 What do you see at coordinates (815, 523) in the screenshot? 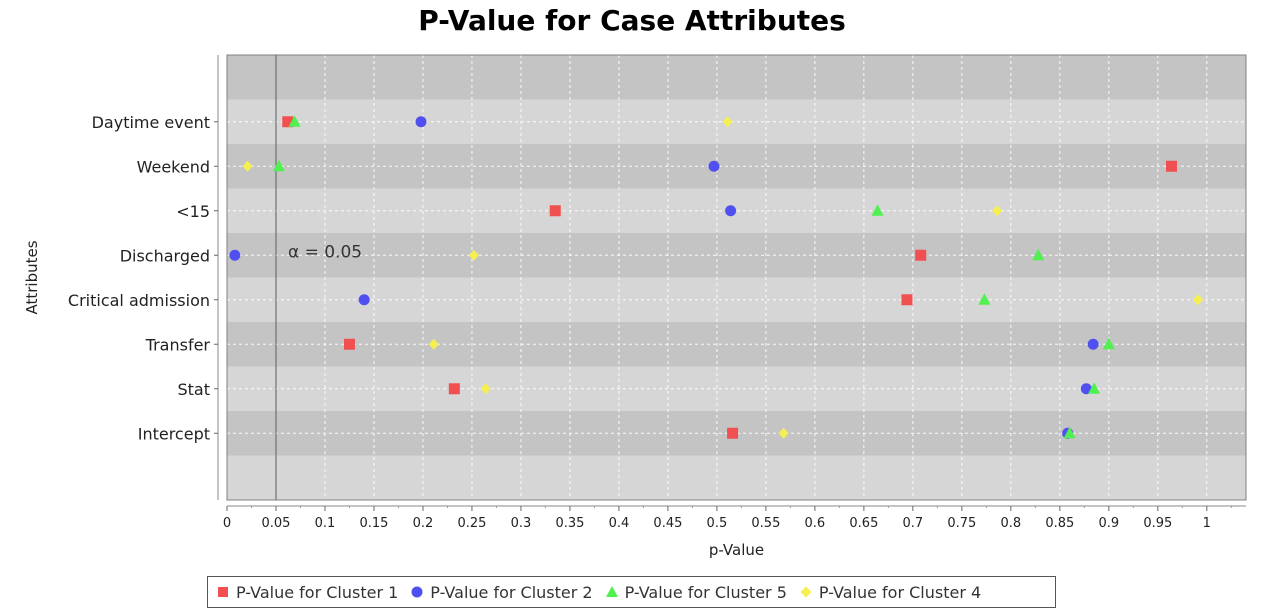
I see `x-tick-label: 0.6` at bounding box center [815, 523].